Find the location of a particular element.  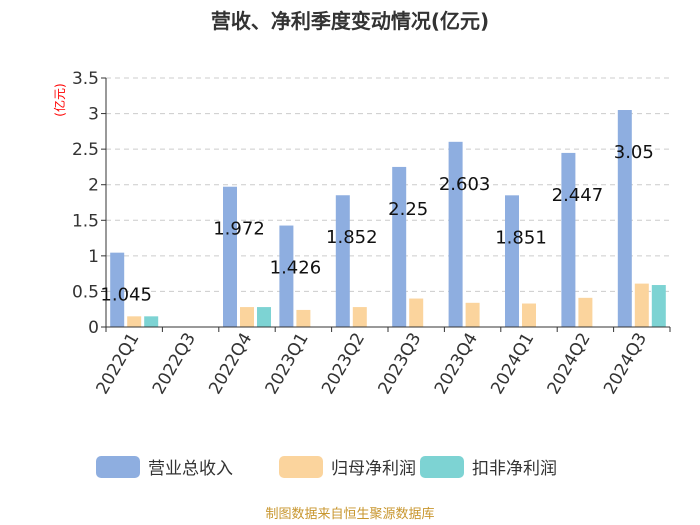

x-tick-label: 2022Q4 is located at coordinates (230, 364).